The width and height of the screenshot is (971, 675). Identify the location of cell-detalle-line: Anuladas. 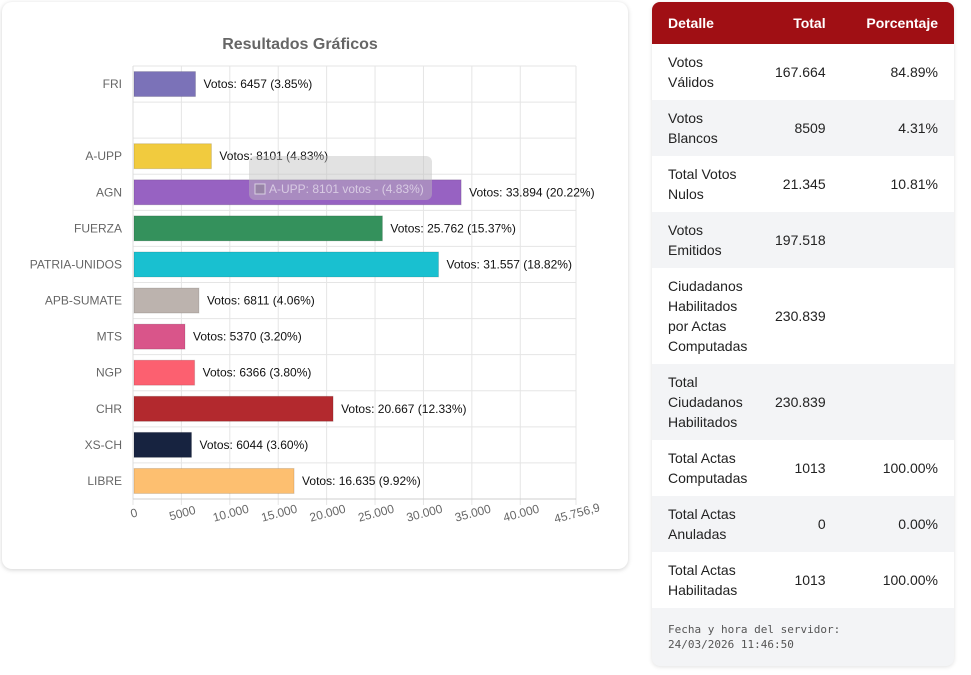
(697, 534).